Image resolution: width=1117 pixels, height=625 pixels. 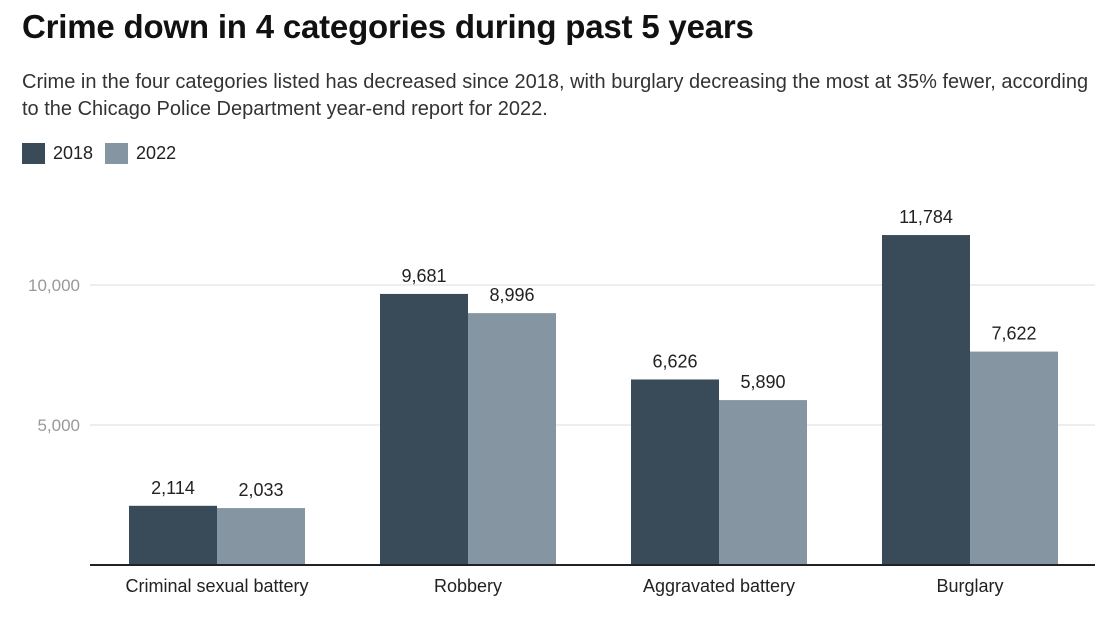 What do you see at coordinates (969, 586) in the screenshot?
I see `x-tick-label: Burglary` at bounding box center [969, 586].